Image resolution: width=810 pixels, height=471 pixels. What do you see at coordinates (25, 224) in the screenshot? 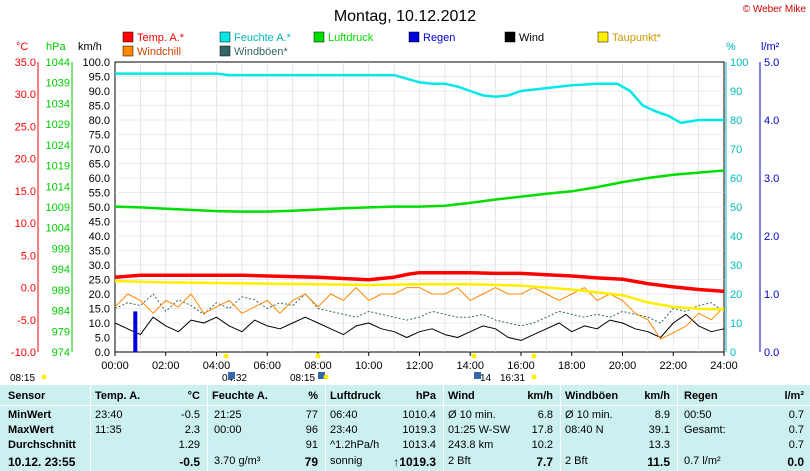
I see `temp-tick-label: 10.0` at bounding box center [25, 224].